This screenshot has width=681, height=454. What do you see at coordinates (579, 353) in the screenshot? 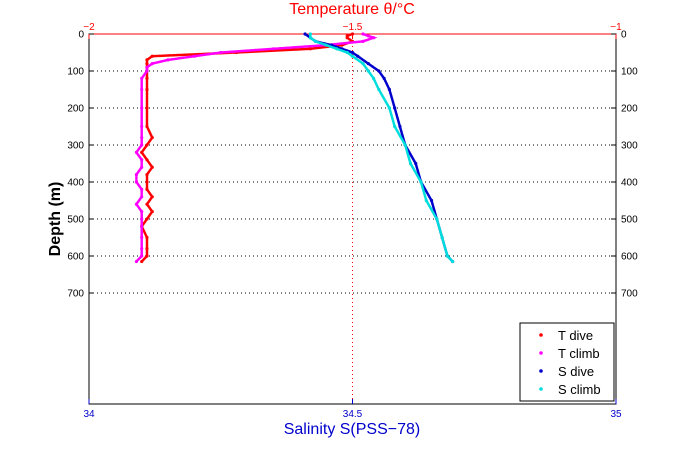
I see `legend-label: T climb` at bounding box center [579, 353].